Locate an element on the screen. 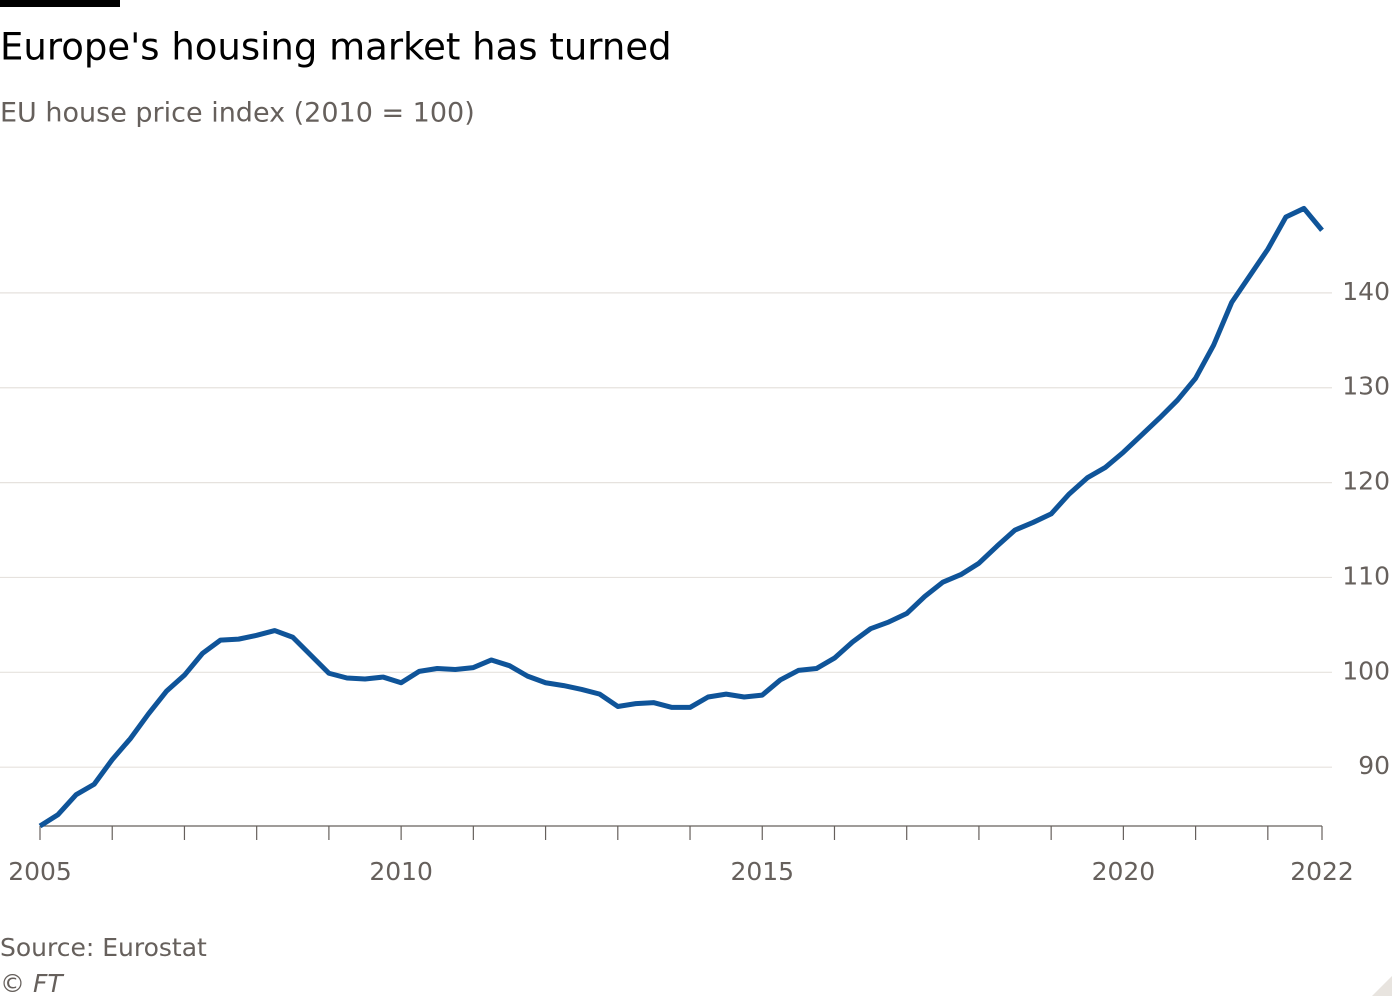  chart-subtitle: EU house price index (2010 = 100) is located at coordinates (237, 113).